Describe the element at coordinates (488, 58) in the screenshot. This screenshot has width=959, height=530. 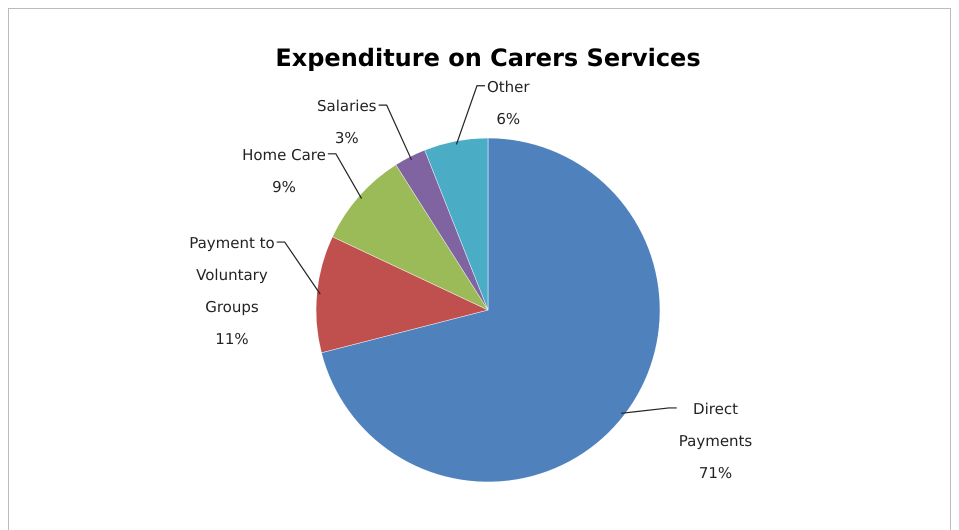
I see `chart-title: Expenditure on Carers Services` at that location.